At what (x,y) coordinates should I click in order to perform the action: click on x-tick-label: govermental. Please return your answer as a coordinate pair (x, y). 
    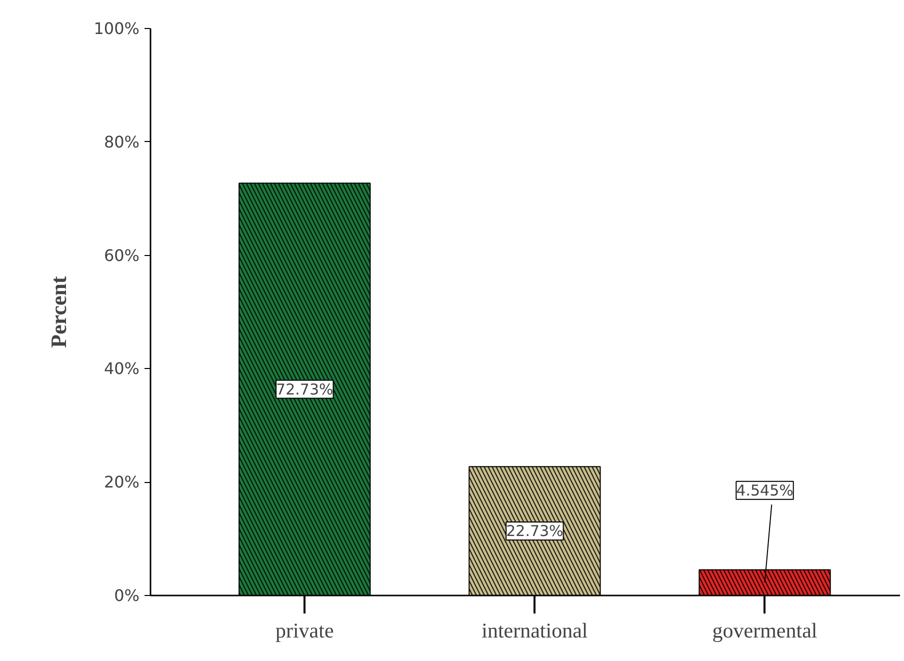
    Looking at the image, I should click on (765, 630).